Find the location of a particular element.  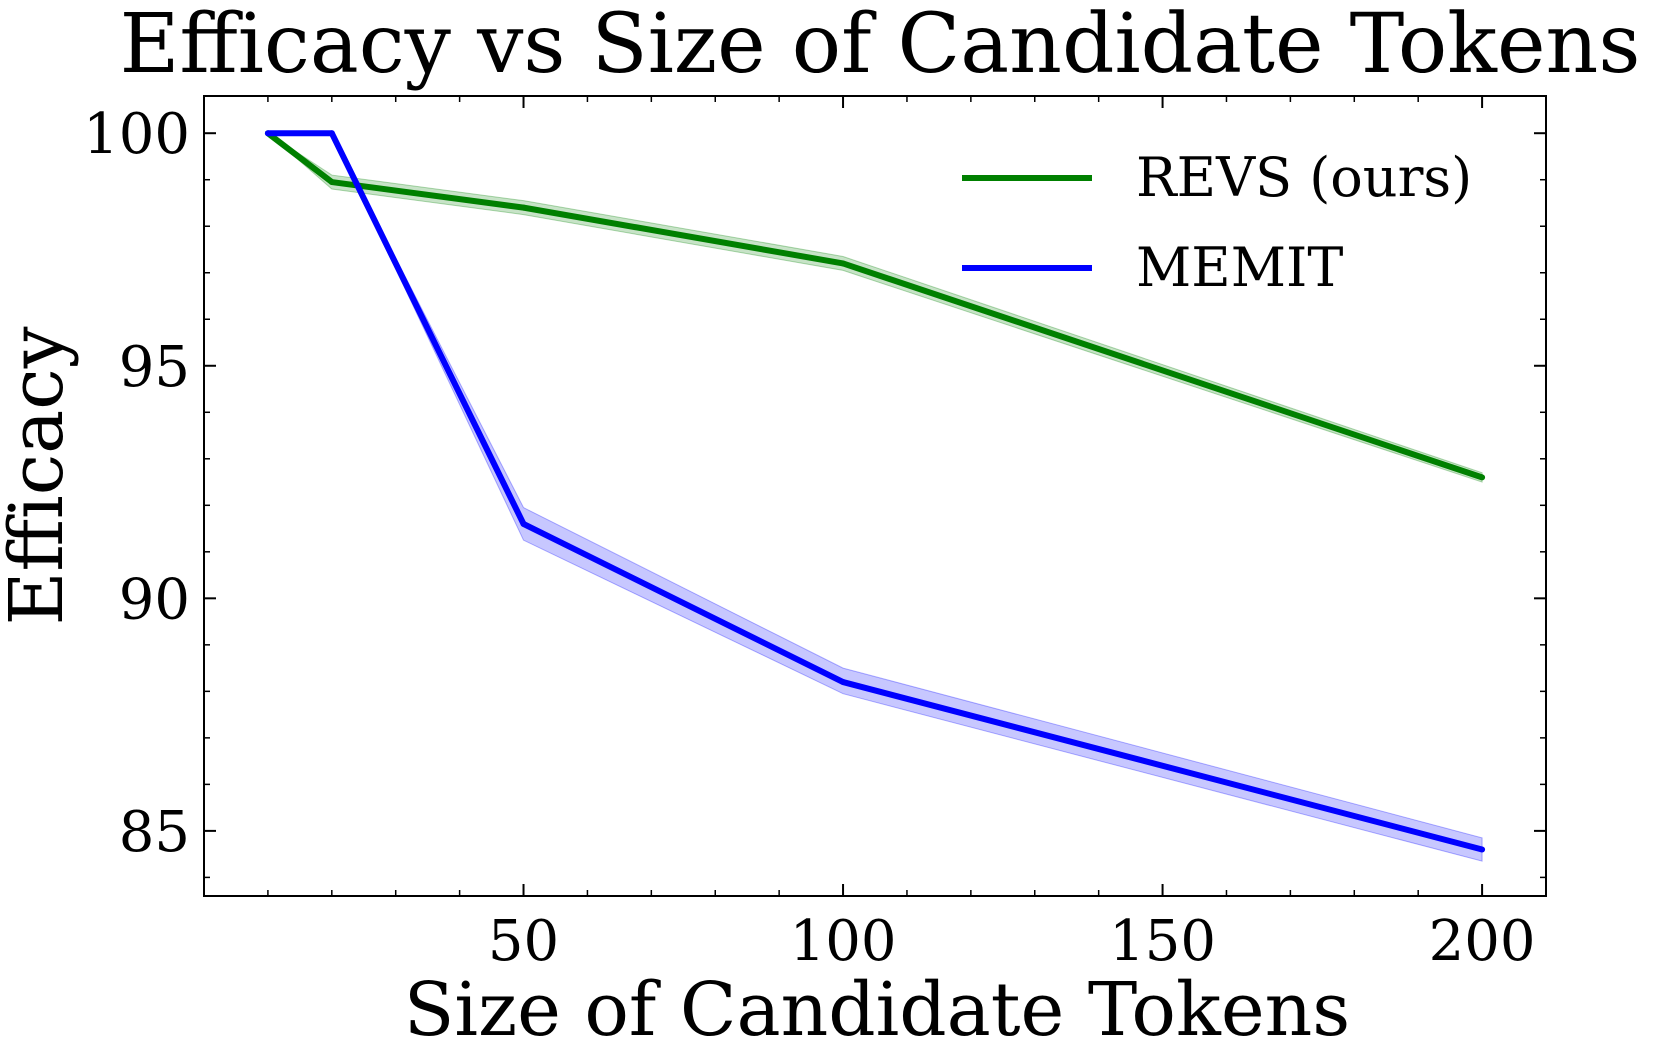

y-tick-label: 85 is located at coordinates (154, 832).